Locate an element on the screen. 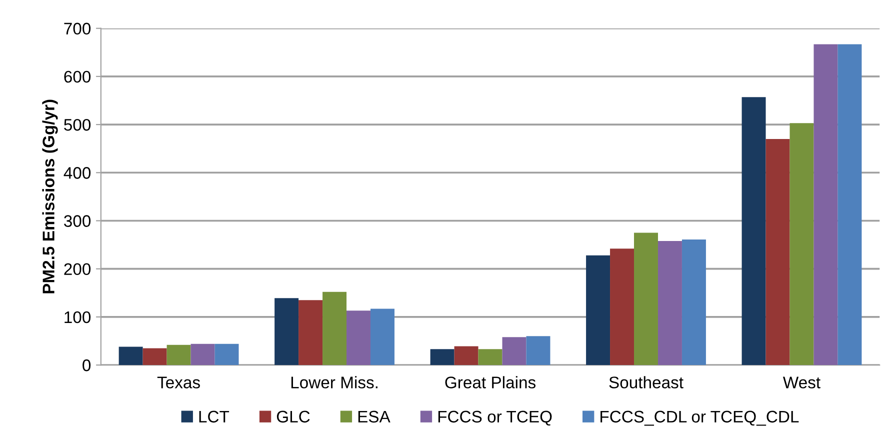 Image resolution: width=893 pixels, height=443 pixels. y-tick-label: 100 is located at coordinates (77, 317).